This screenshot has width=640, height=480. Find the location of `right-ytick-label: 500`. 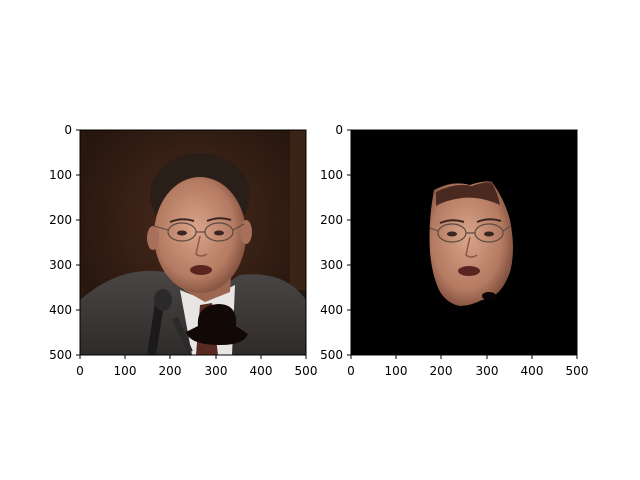

right-ytick-label: 500 is located at coordinates (331, 355).